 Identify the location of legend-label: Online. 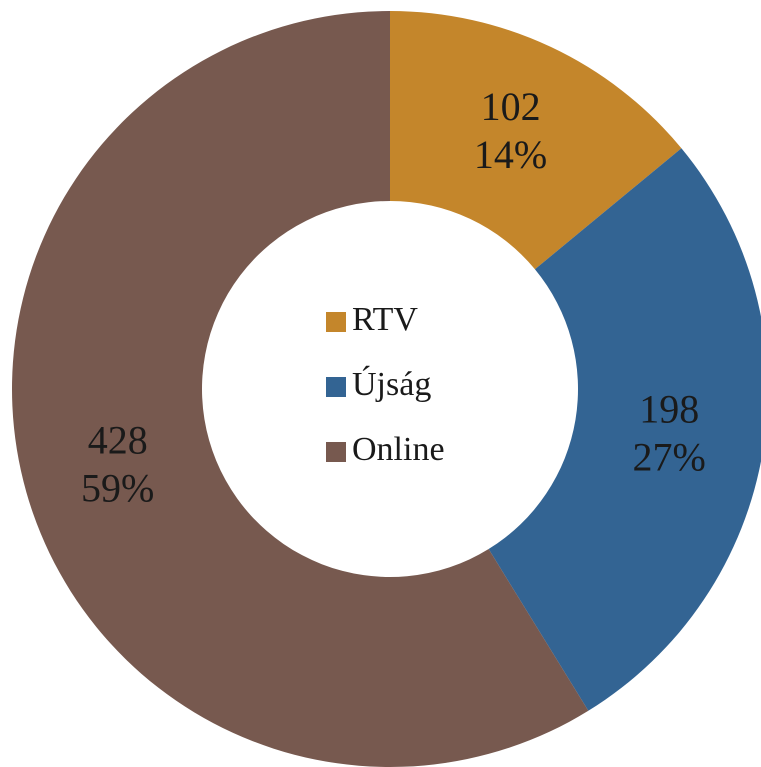
(398, 449).